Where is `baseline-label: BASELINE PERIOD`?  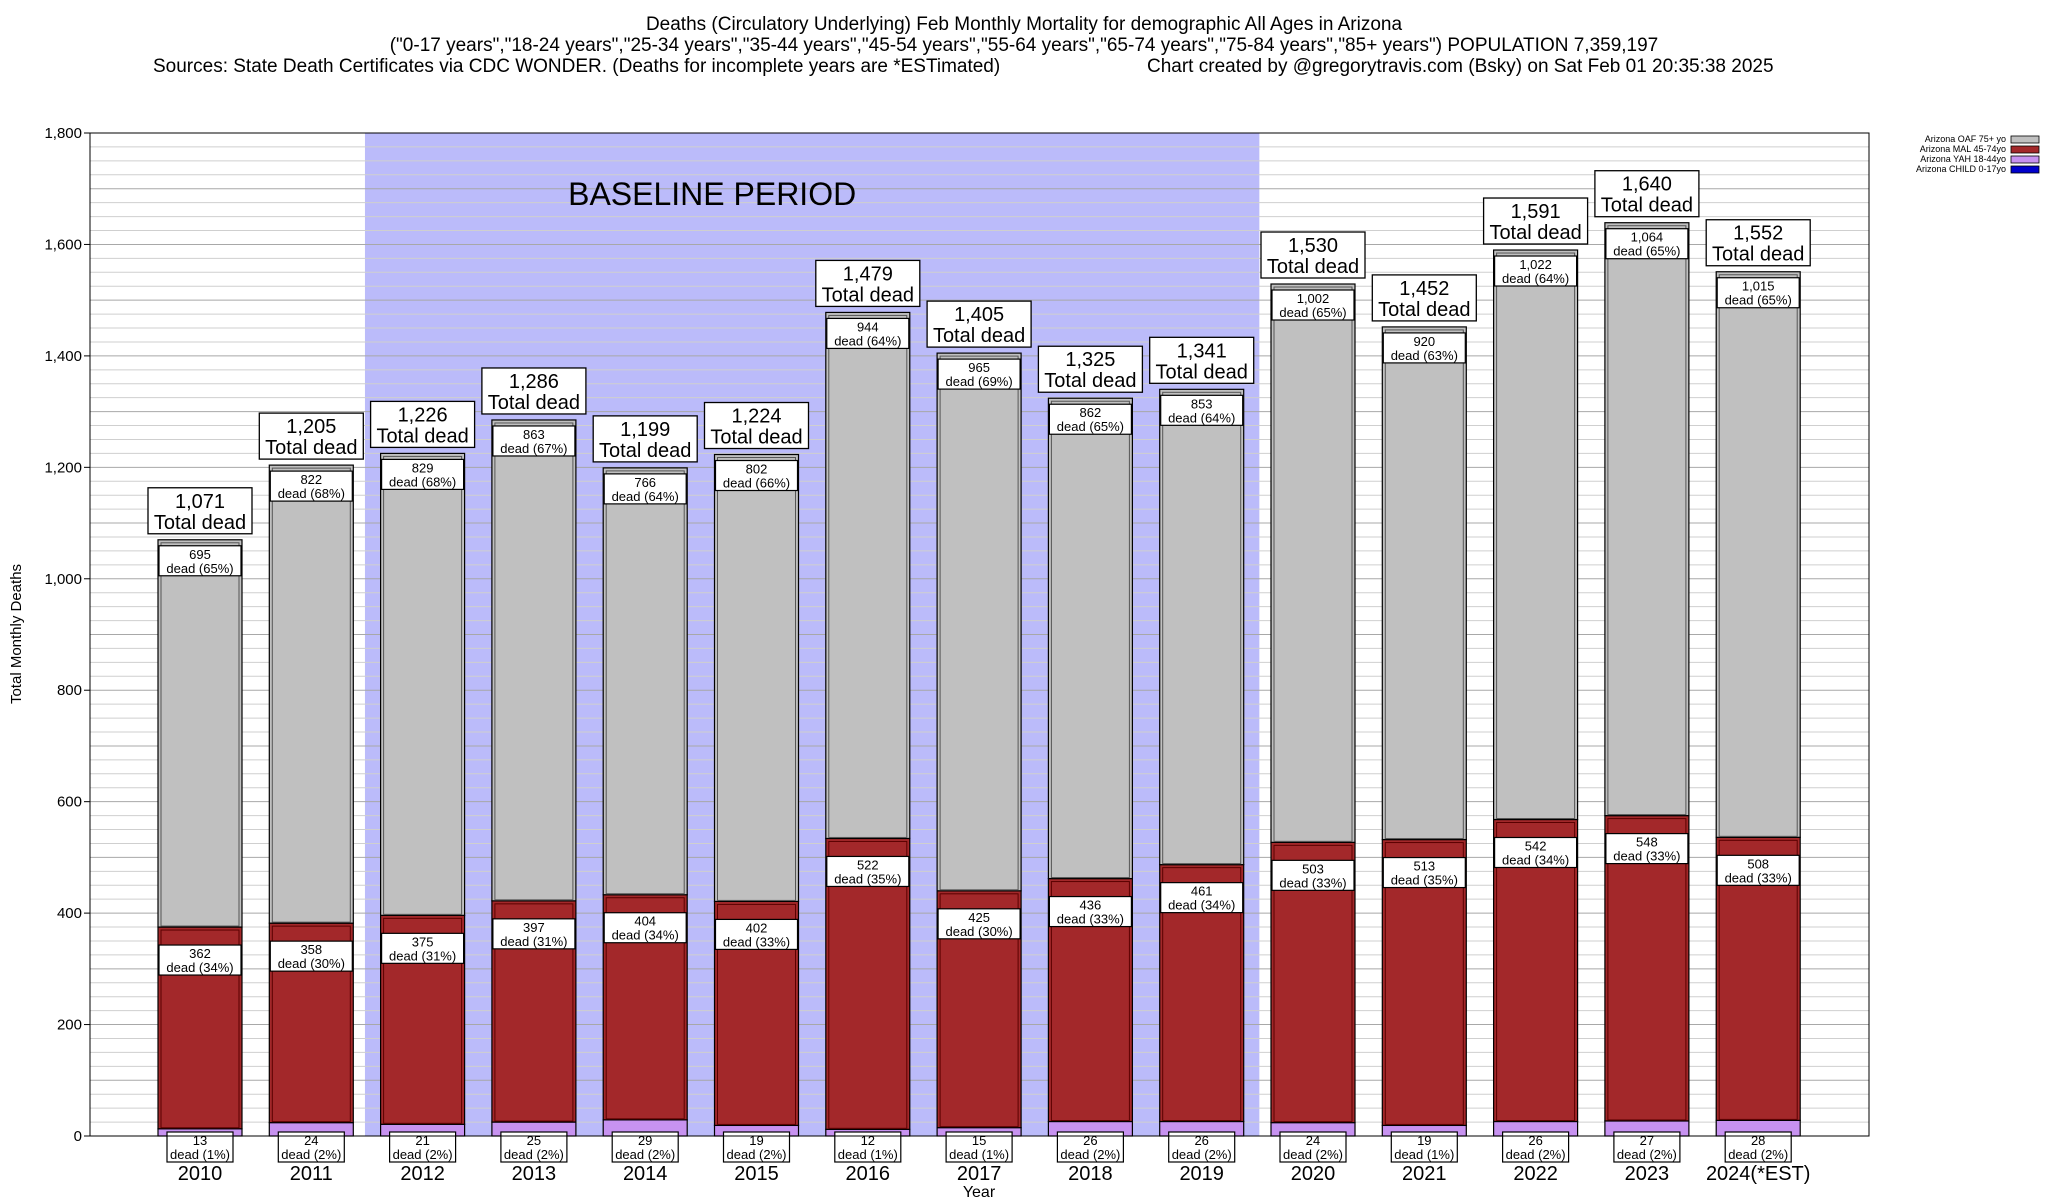 baseline-label: BASELINE PERIOD is located at coordinates (712, 194).